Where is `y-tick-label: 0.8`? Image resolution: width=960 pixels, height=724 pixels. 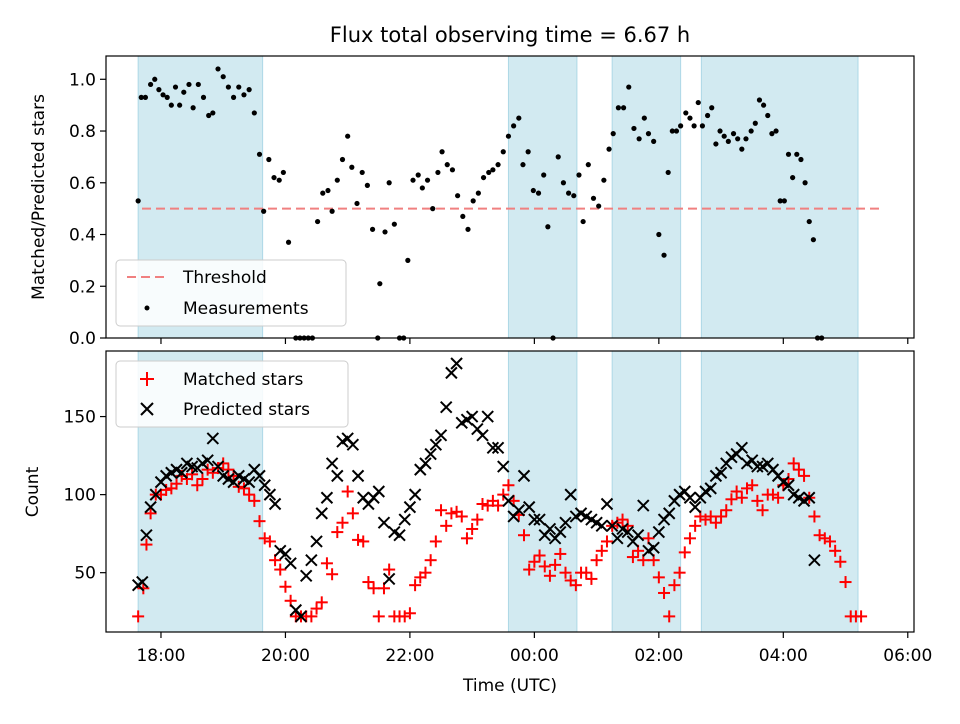 y-tick-label: 0.8 is located at coordinates (82, 132).